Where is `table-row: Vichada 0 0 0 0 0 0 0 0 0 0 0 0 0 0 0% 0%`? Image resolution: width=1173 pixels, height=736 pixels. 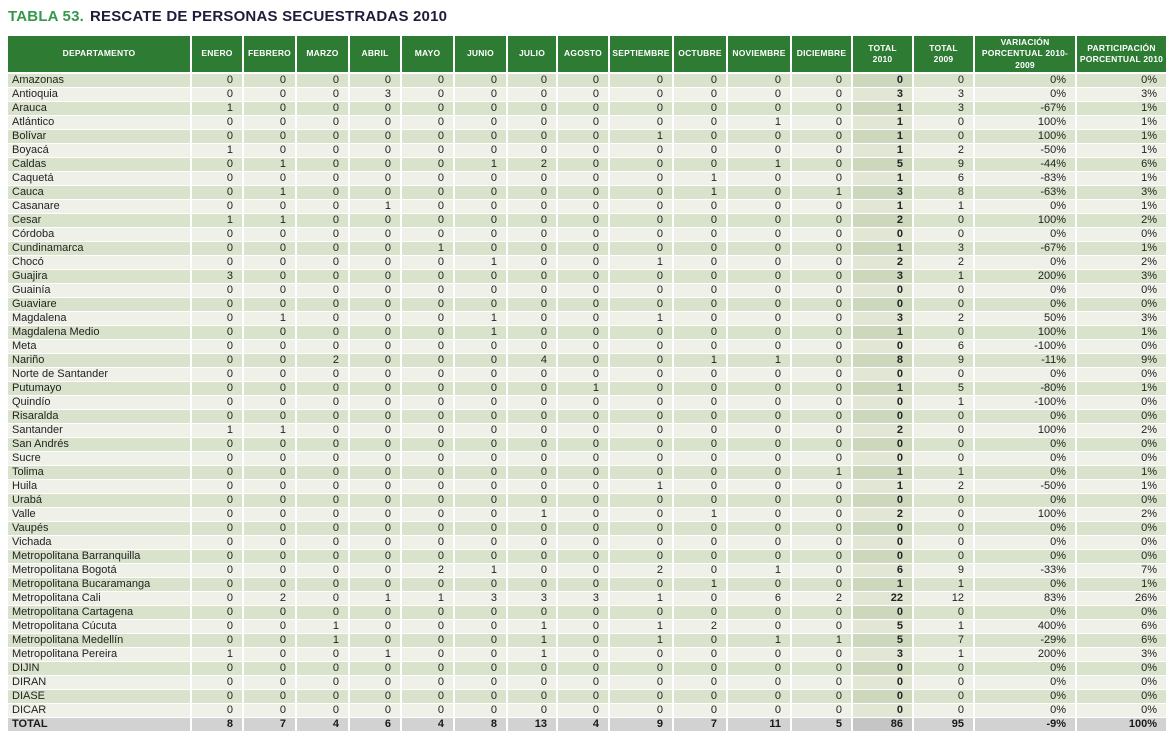 table-row: Vichada 0 0 0 0 0 0 0 0 0 0 0 0 0 0 0% 0% is located at coordinates (587, 543).